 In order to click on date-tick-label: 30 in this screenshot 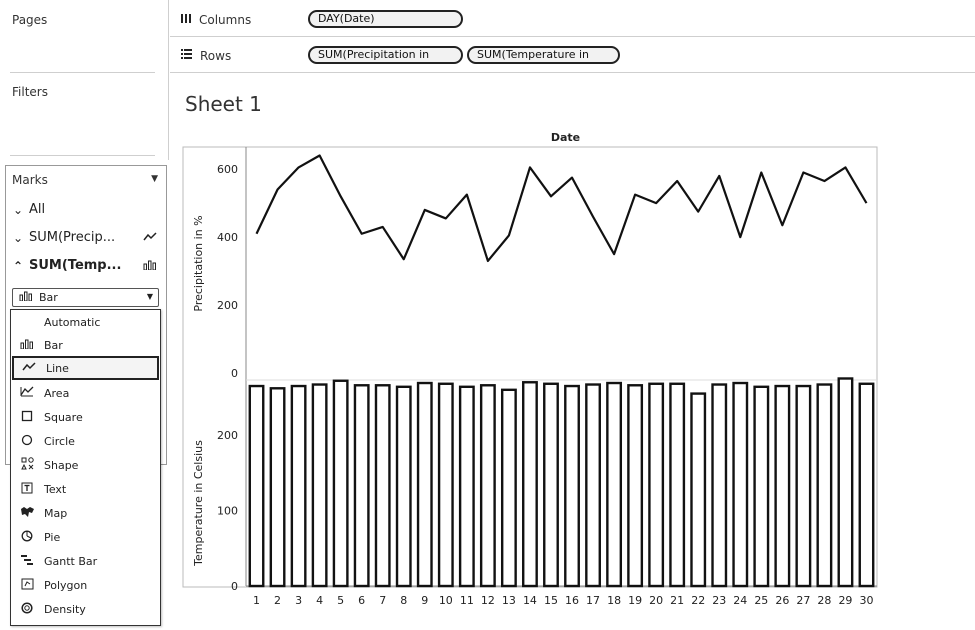, I will do `click(866, 600)`.